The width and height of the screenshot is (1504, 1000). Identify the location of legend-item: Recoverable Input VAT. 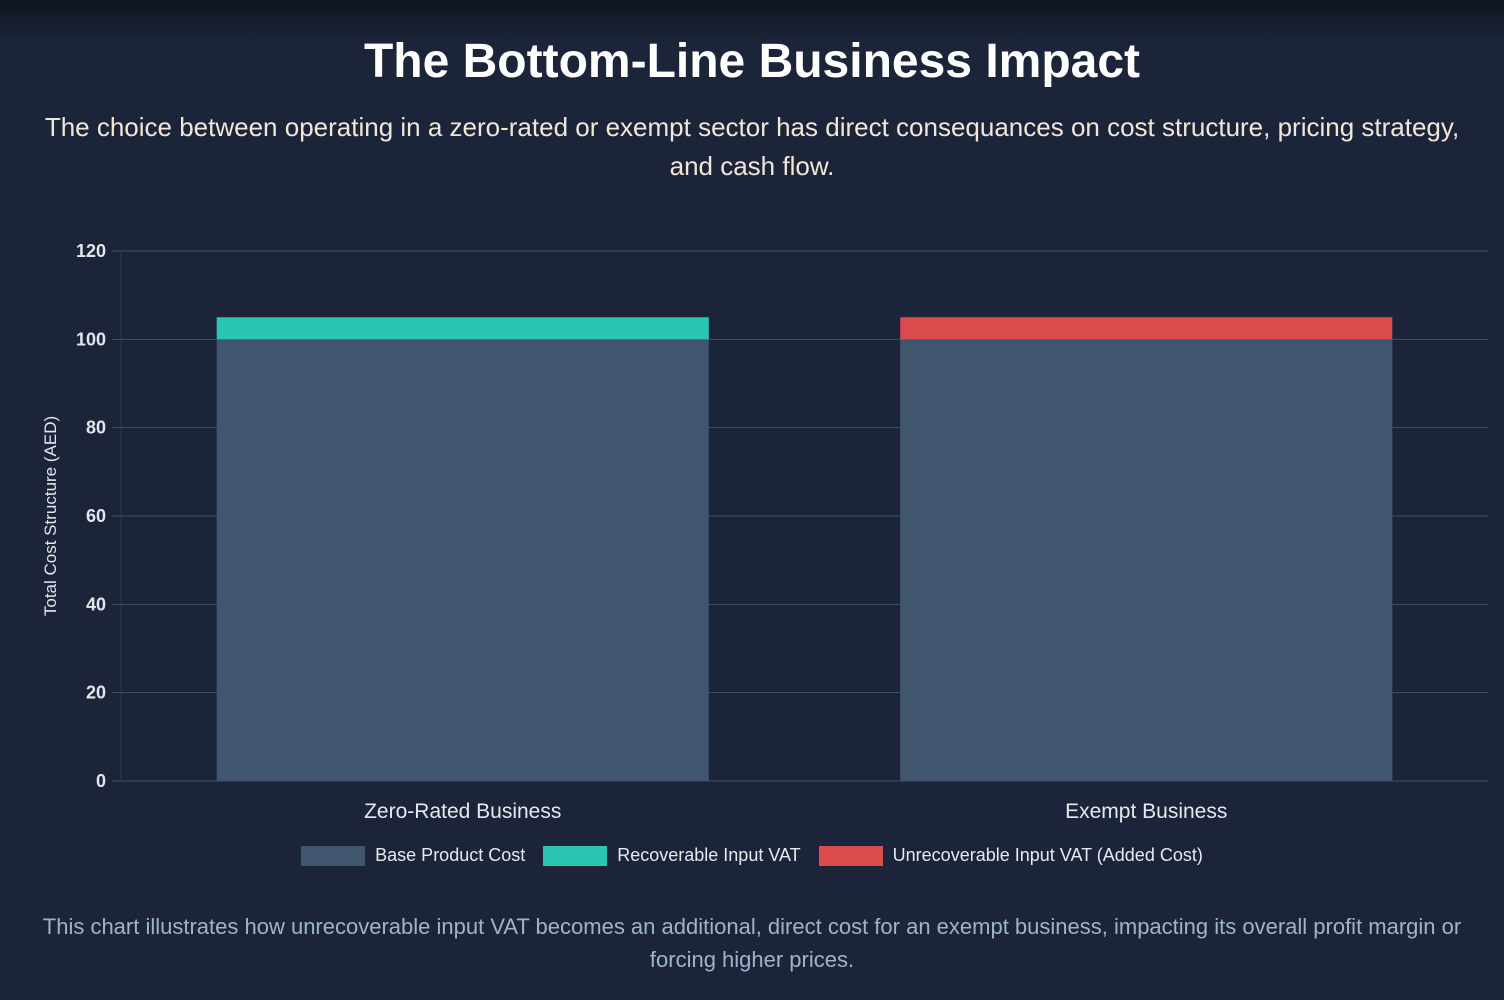
(672, 855).